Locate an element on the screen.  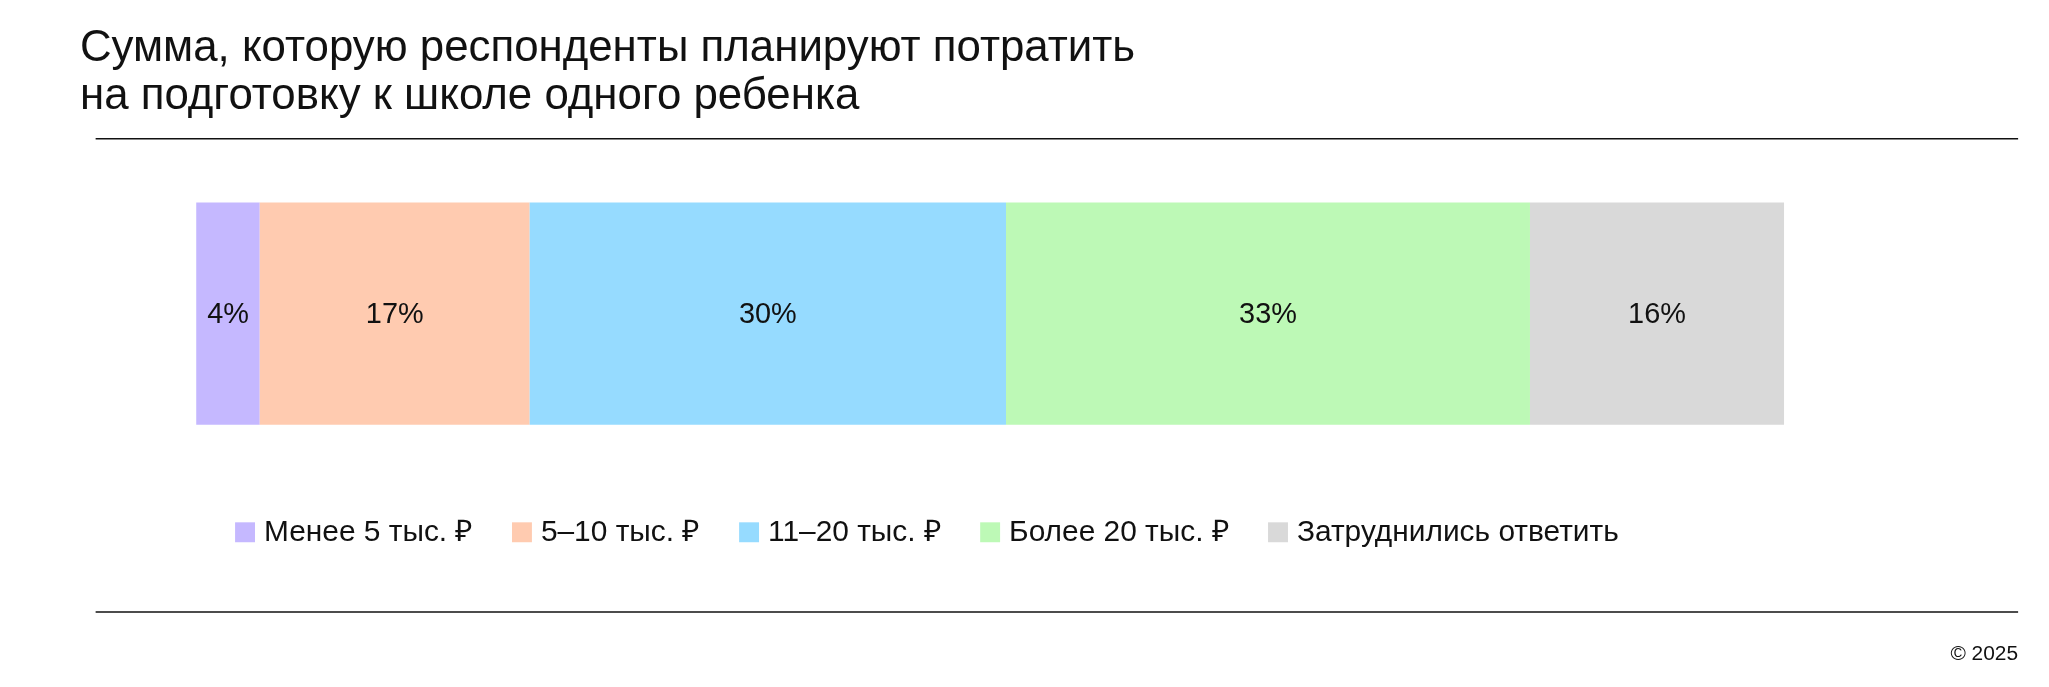
legend-label: 11–20 тыс. ₽ is located at coordinates (854, 531).